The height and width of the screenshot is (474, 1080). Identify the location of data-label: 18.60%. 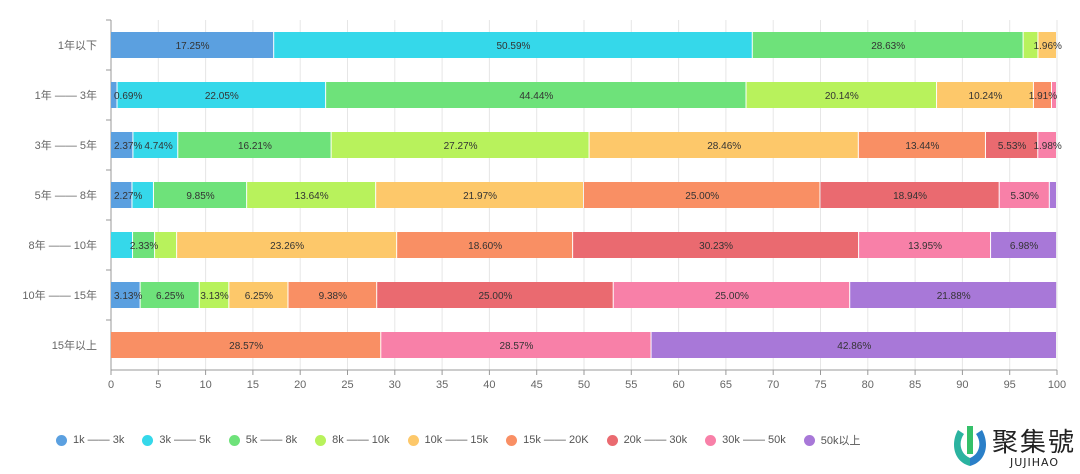
(485, 246).